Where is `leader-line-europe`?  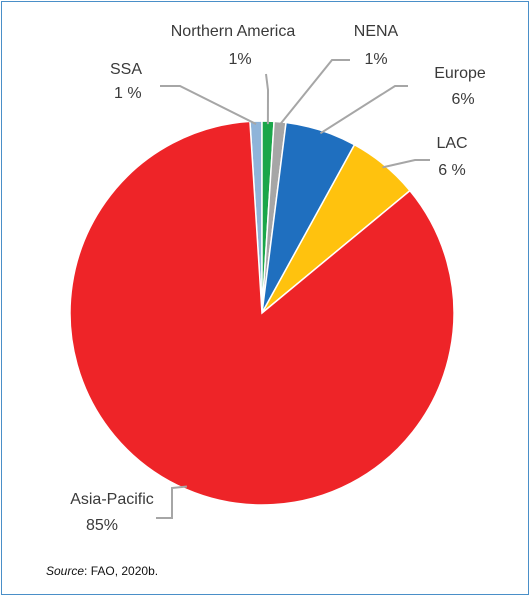 leader-line-europe is located at coordinates (363, 110).